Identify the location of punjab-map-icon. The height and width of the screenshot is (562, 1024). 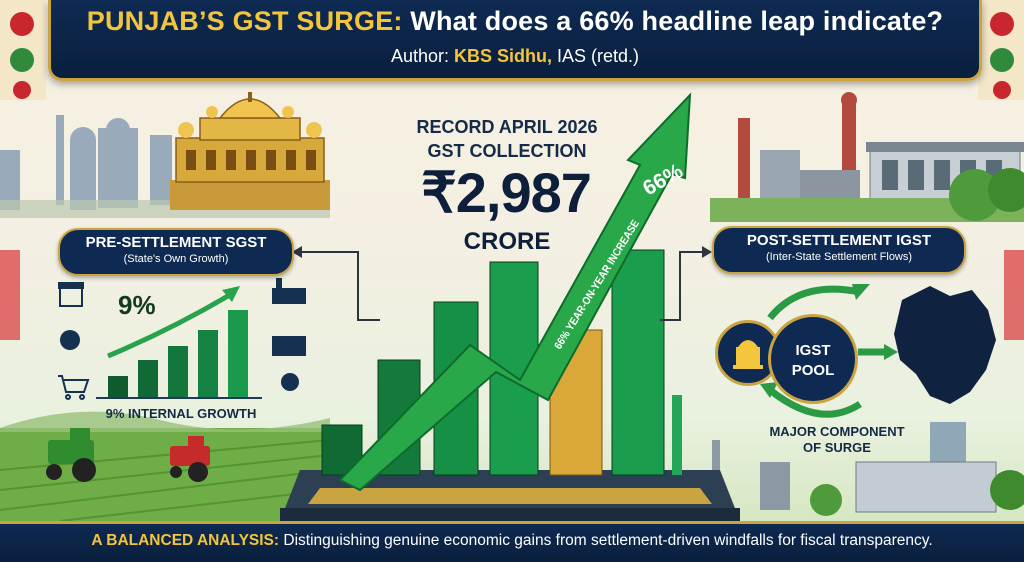
(945, 345).